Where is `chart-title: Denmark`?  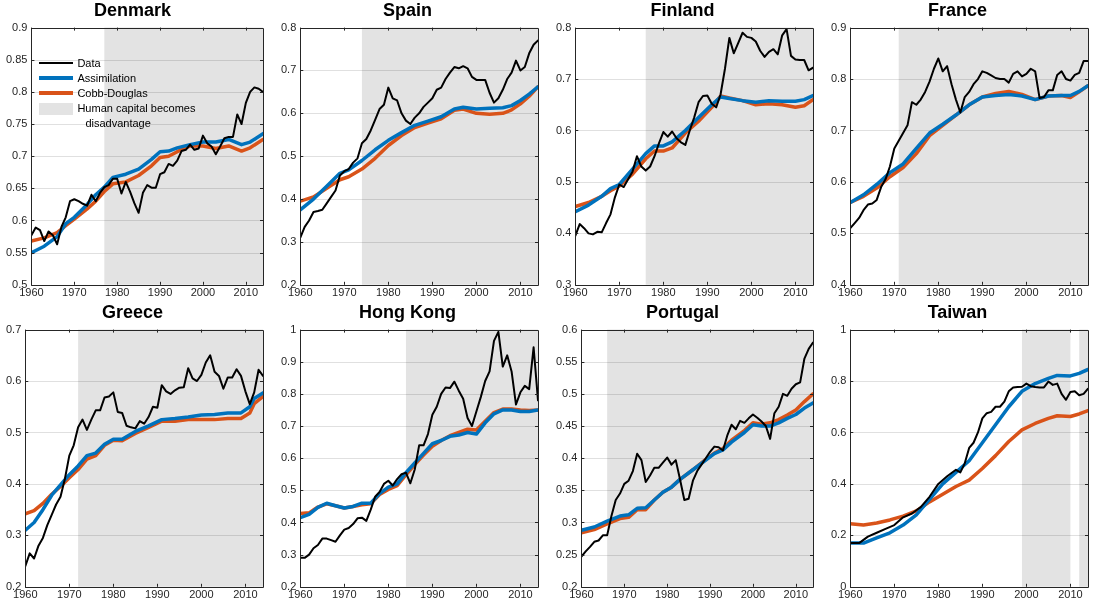
chart-title: Denmark is located at coordinates (132, 10).